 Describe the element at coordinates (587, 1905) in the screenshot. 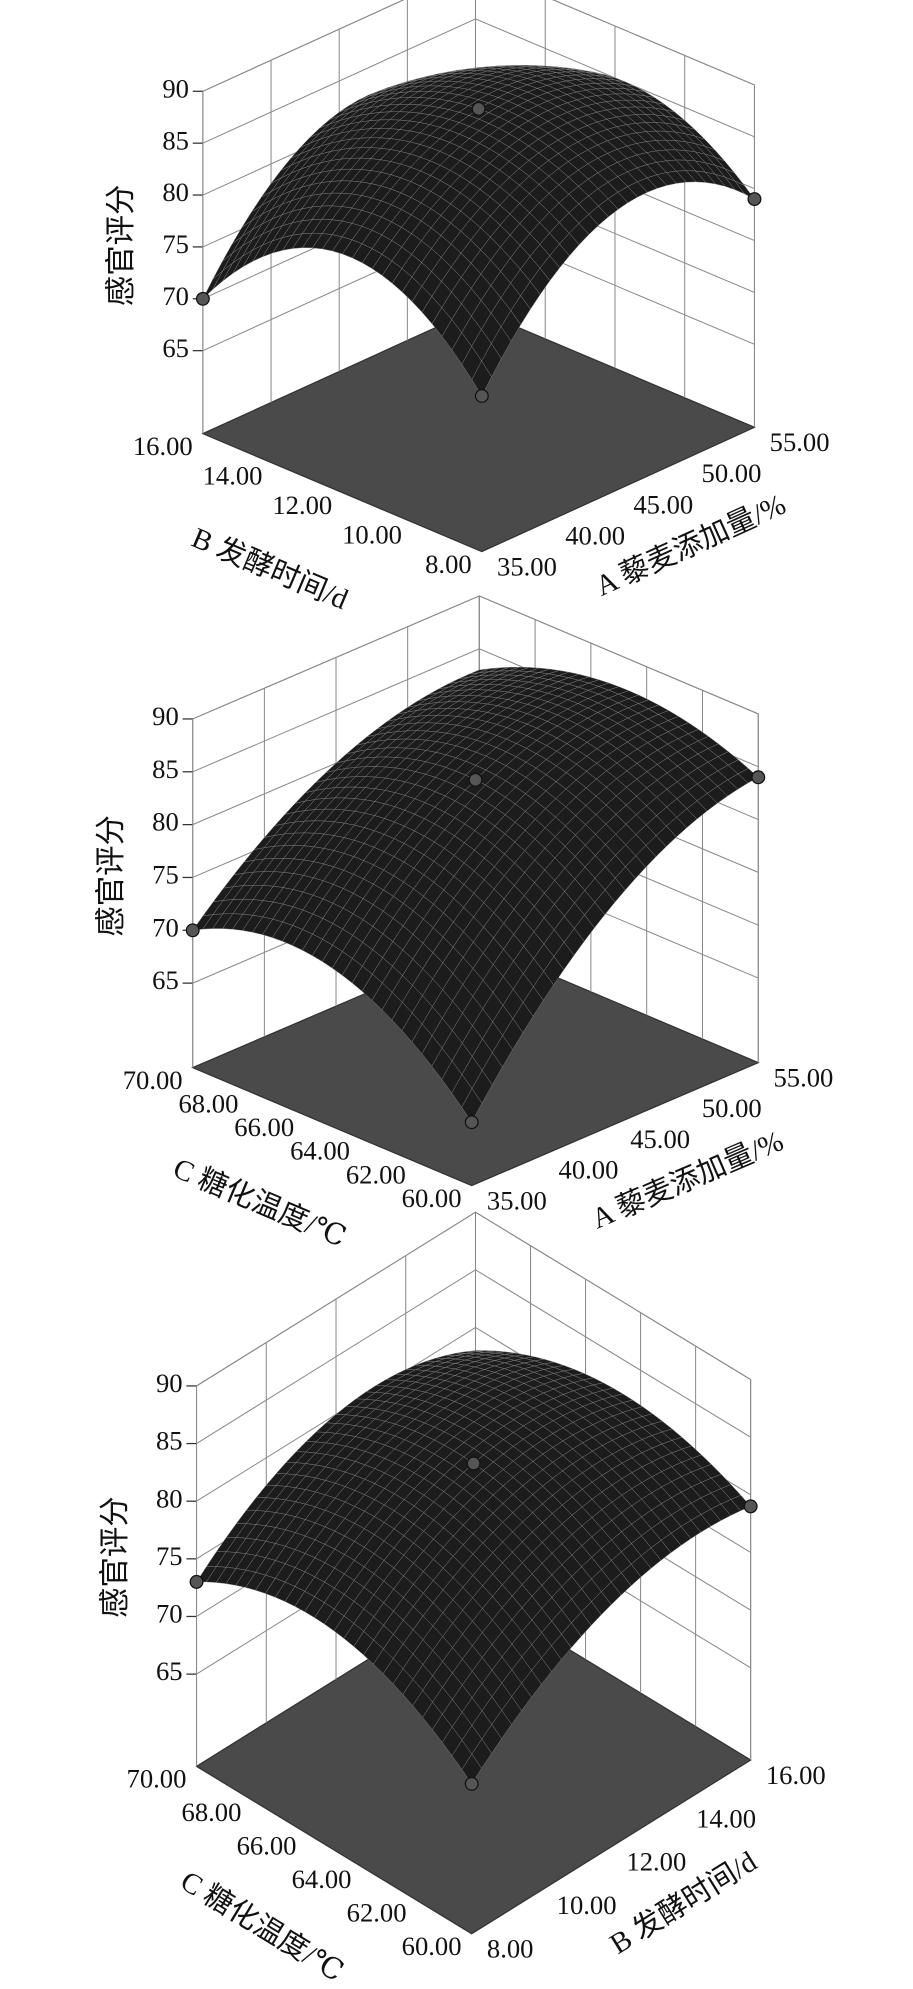

I see `x-tick-label: 10.00` at that location.